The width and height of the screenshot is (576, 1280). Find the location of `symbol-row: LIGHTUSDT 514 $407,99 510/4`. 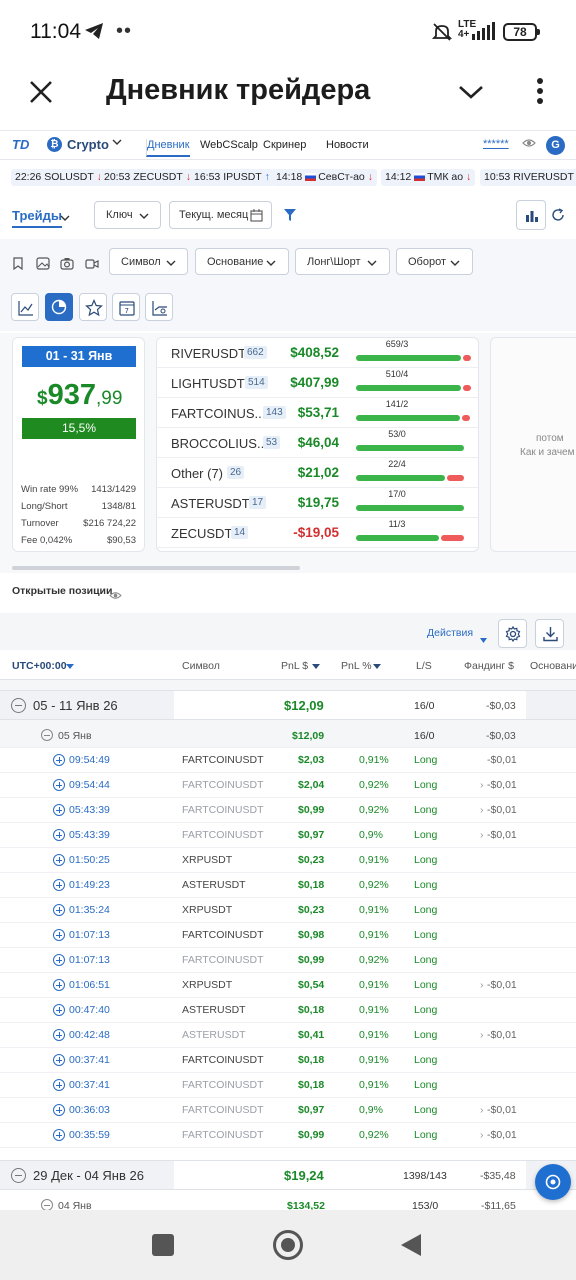

symbol-row: LIGHTUSDT 514 $407,99 510/4 is located at coordinates (317, 383).